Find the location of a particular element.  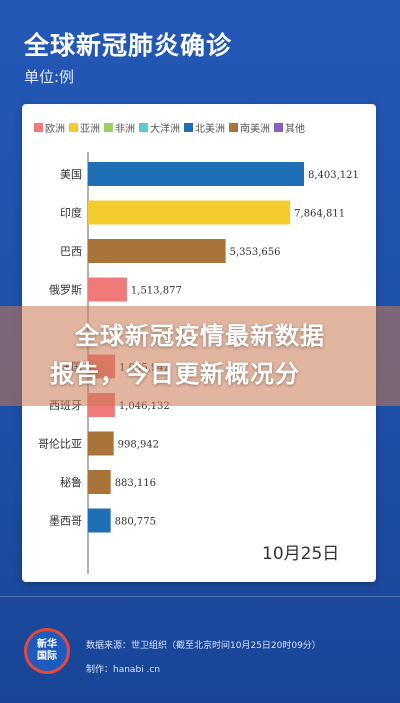

data-source: 数据来源：世卫组织（截至北京时间10月25日20时09分） is located at coordinates (203, 646).